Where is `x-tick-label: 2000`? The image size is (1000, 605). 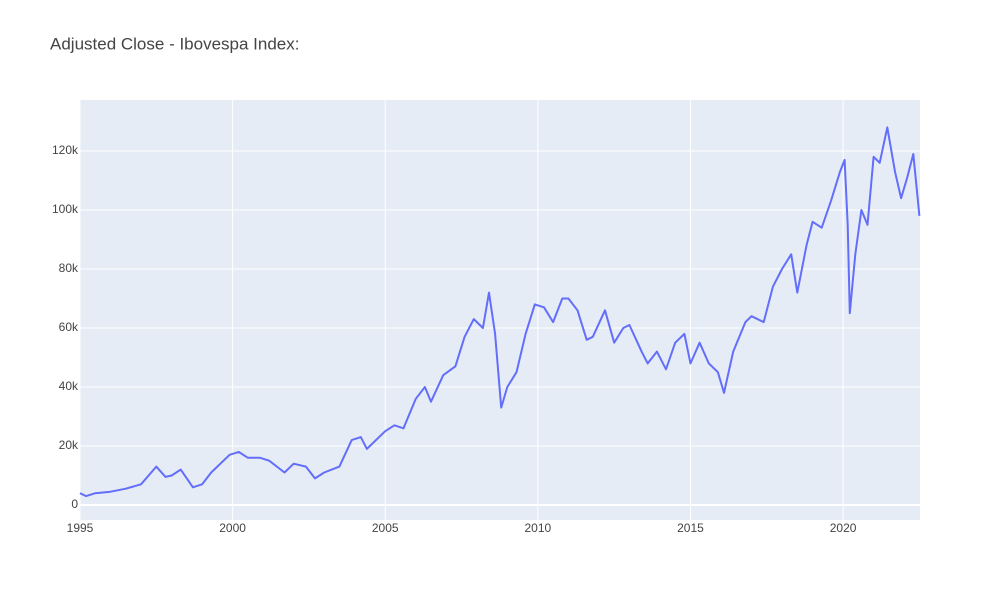
x-tick-label: 2000 is located at coordinates (232, 528).